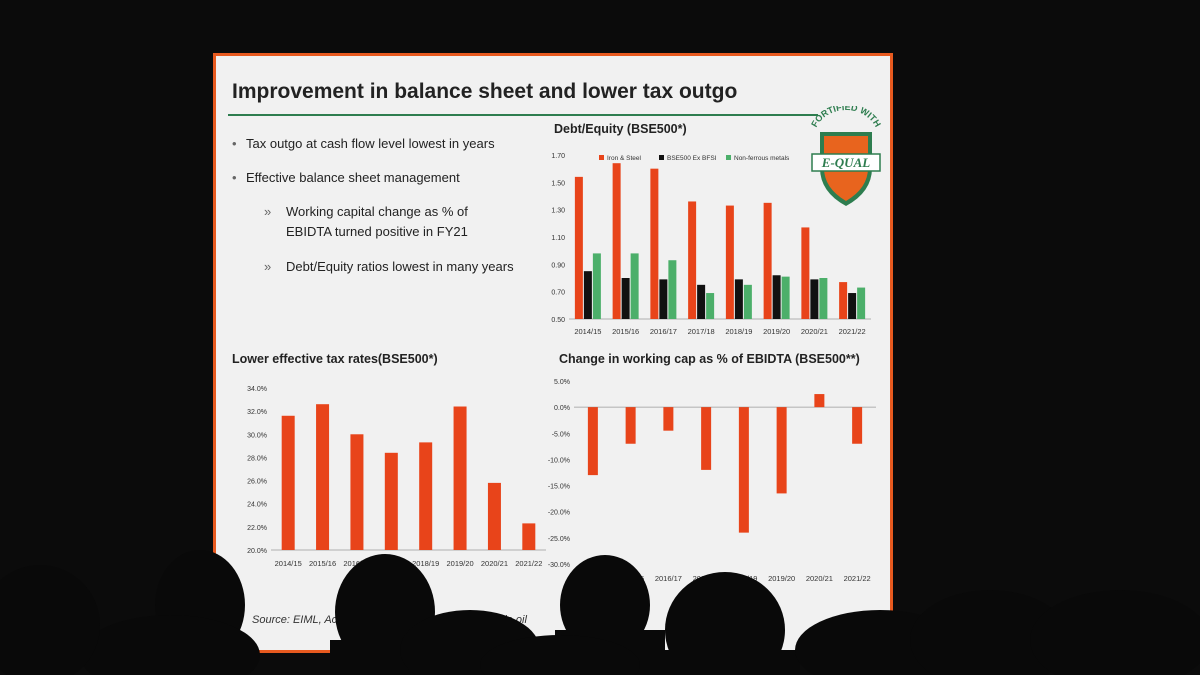  I want to click on y-tick-label: 22.0%, so click(257, 528).